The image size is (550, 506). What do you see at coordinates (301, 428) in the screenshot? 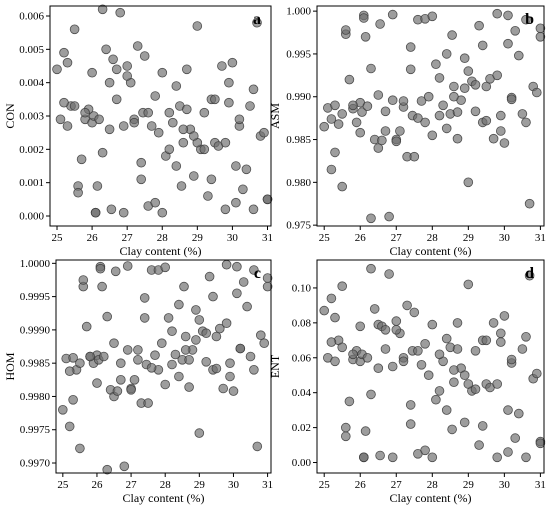
I see `y-tick-label: 0.02` at bounding box center [301, 428].